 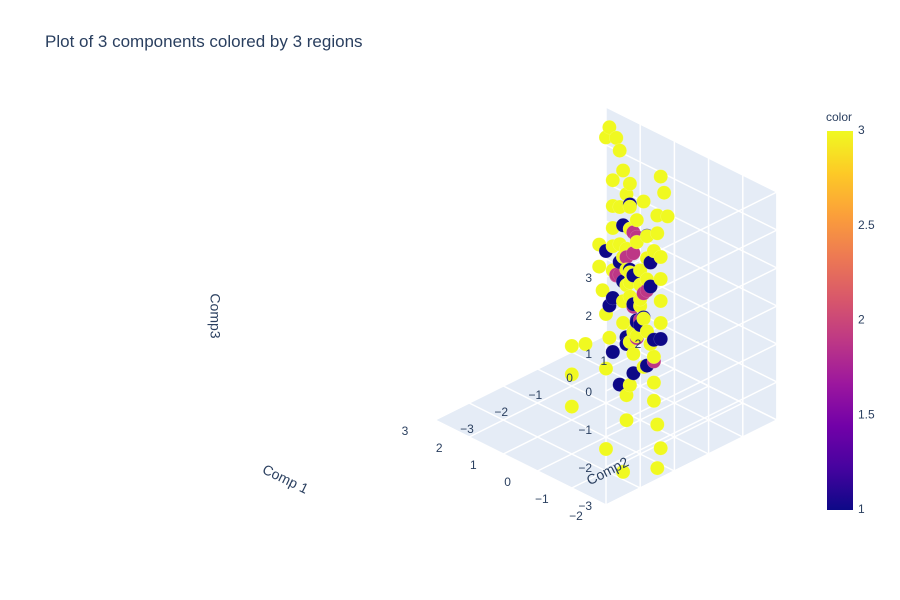 I want to click on z-axis-title: Comp3, so click(x=215, y=315).